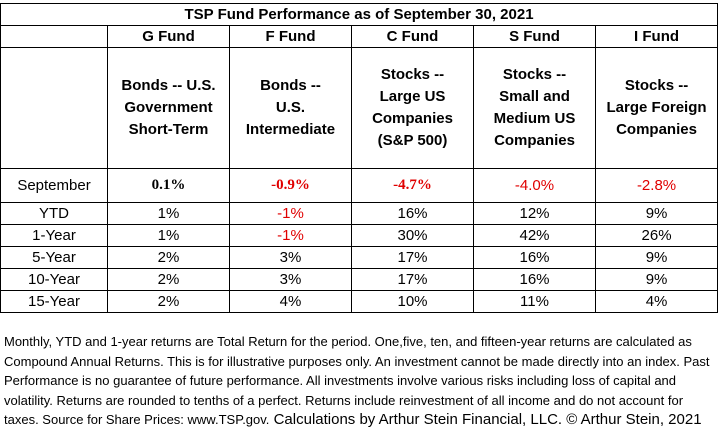 The height and width of the screenshot is (446, 718). Describe the element at coordinates (412, 36) in the screenshot. I see `fund-name-c: C Fund` at that location.